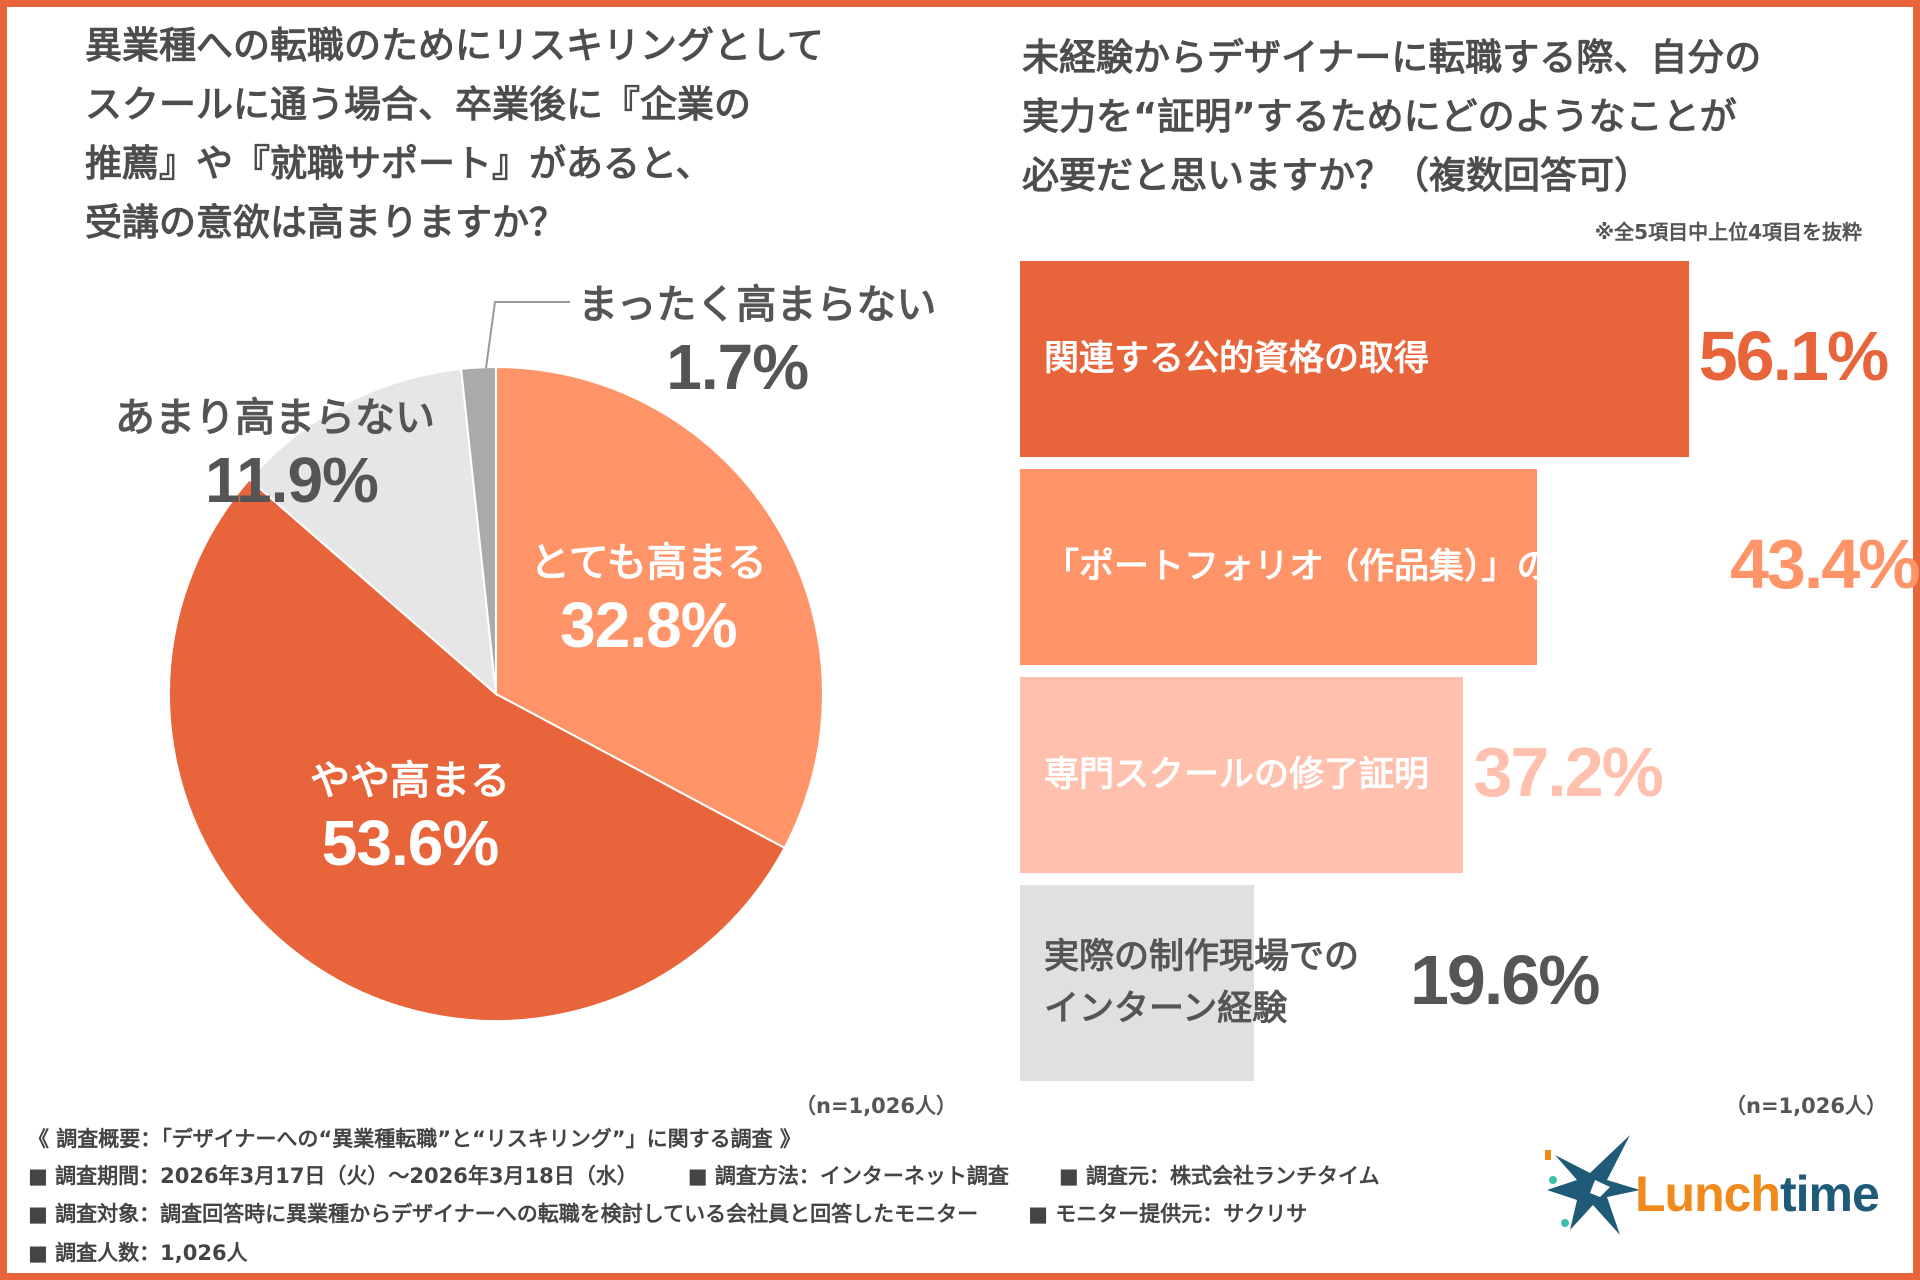 The image size is (1920, 1280). Describe the element at coordinates (527, 335) in the screenshot. I see `leader-line` at that location.